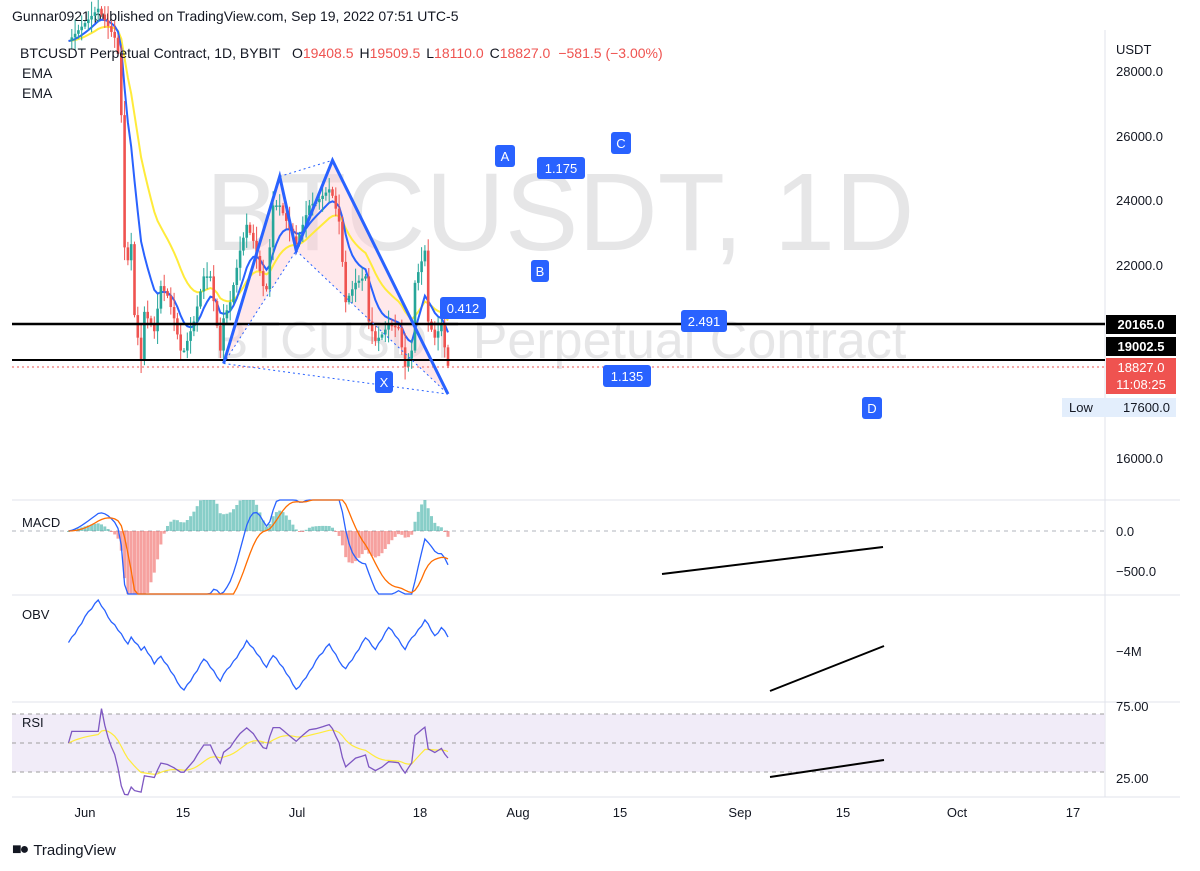  What do you see at coordinates (872, 408) in the screenshot?
I see `point-d-label: D` at bounding box center [872, 408].